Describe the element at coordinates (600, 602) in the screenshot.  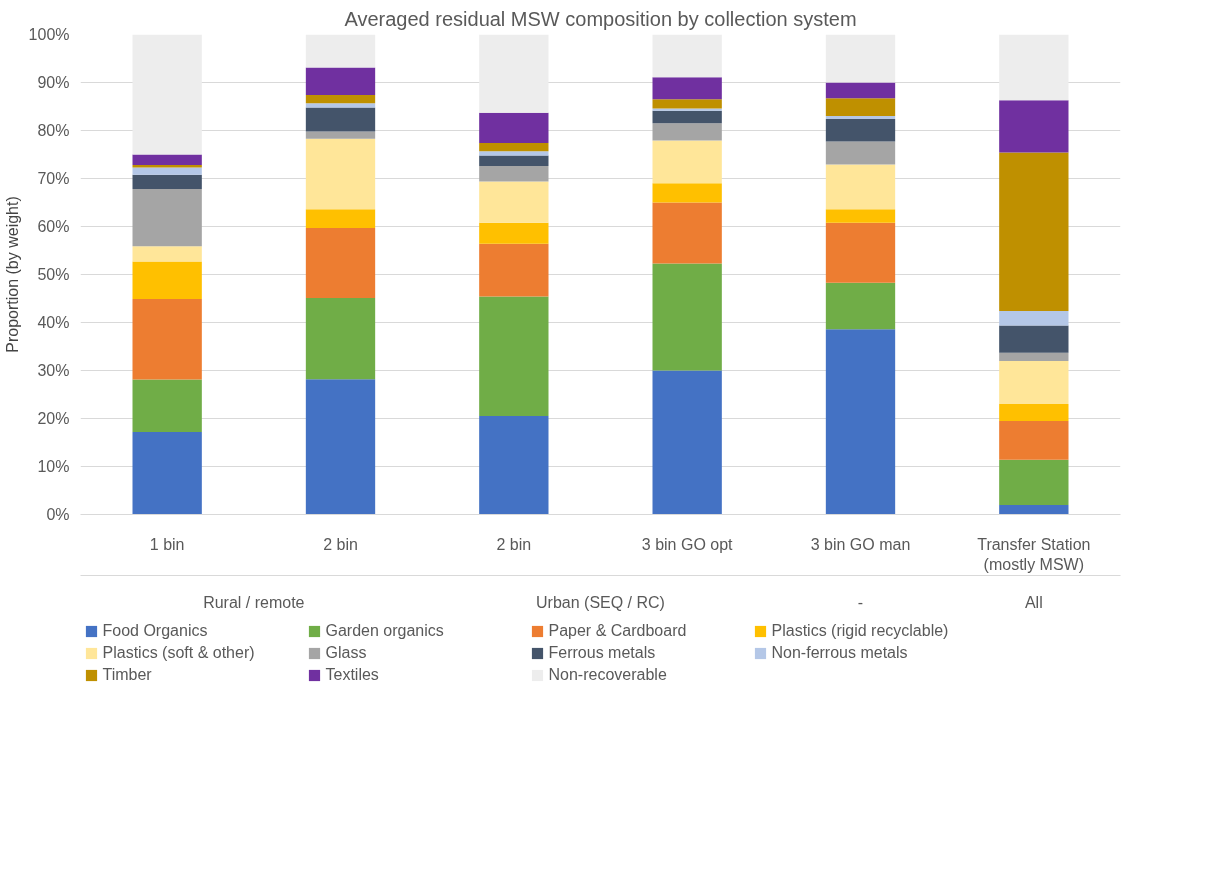
I see `text: Urban (SEQ / RC)` at that location.